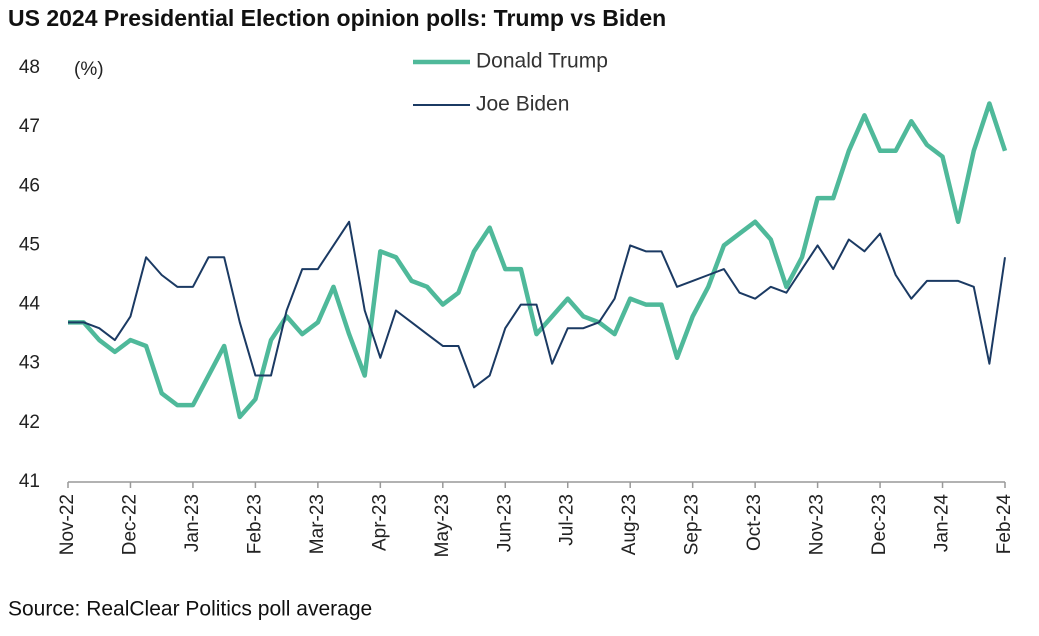 Image resolution: width=1039 pixels, height=636 pixels. What do you see at coordinates (29, 126) in the screenshot?
I see `y-tick-label: 47` at bounding box center [29, 126].